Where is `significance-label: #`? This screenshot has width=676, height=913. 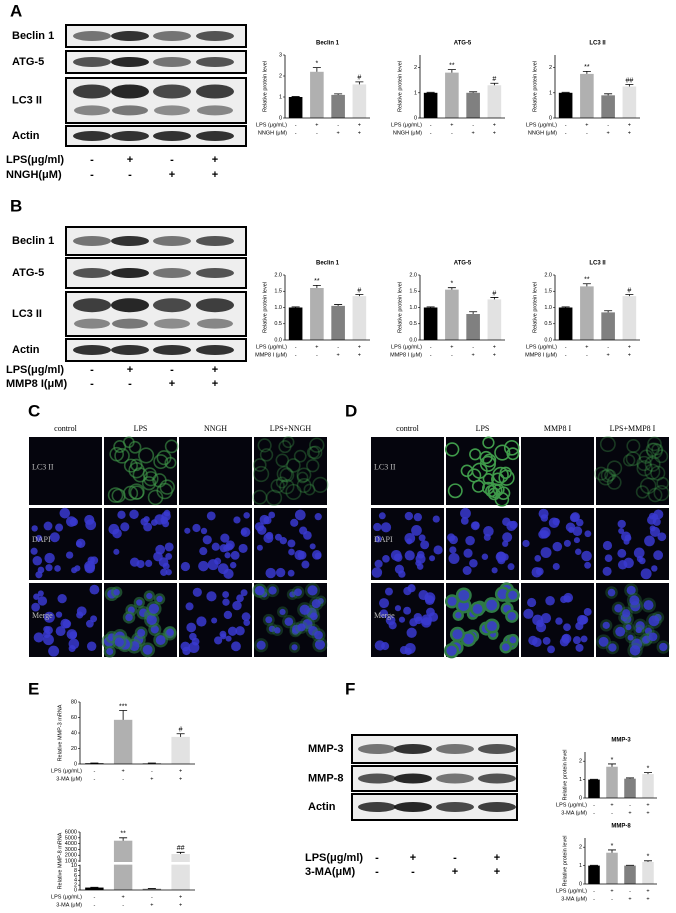
significance-label: # is located at coordinates (359, 290).